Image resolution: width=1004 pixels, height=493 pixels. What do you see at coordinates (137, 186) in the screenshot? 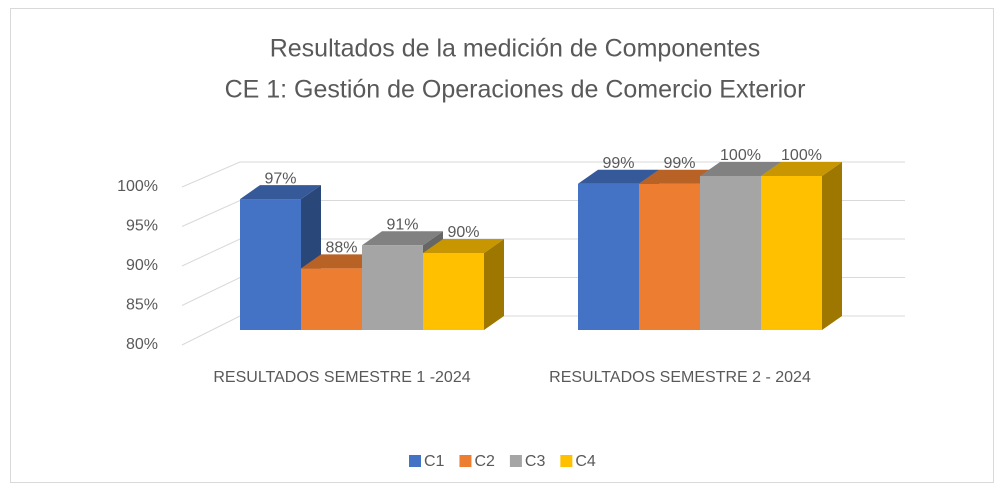
I see `y-tick-label: 100%` at bounding box center [137, 186].